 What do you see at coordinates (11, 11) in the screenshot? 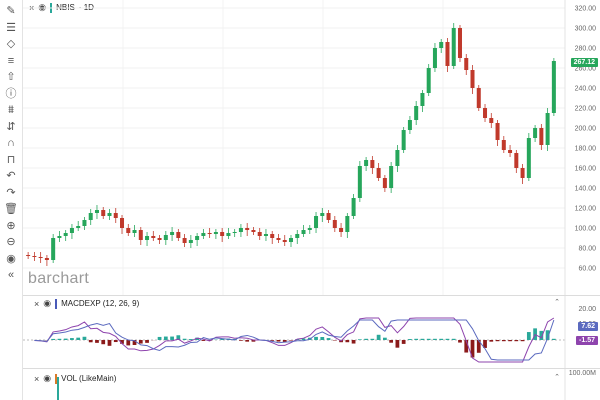
I see `pencil-icon: ✎` at bounding box center [11, 11].